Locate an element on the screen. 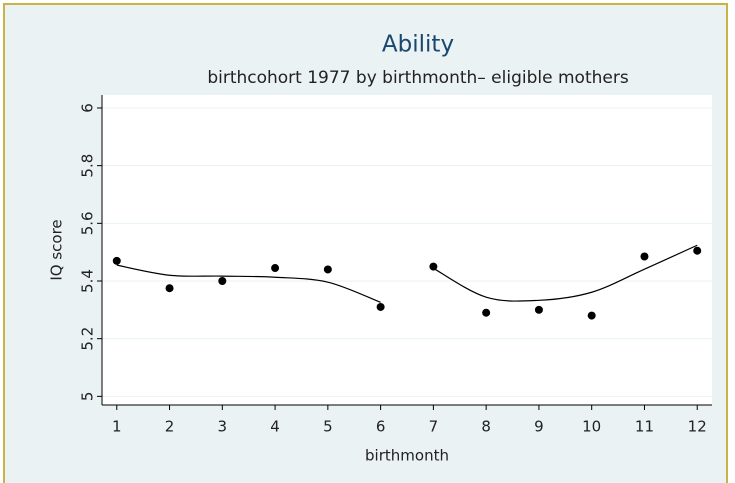 This screenshot has width=735, height=483. x-tick-label: 12 is located at coordinates (697, 427).